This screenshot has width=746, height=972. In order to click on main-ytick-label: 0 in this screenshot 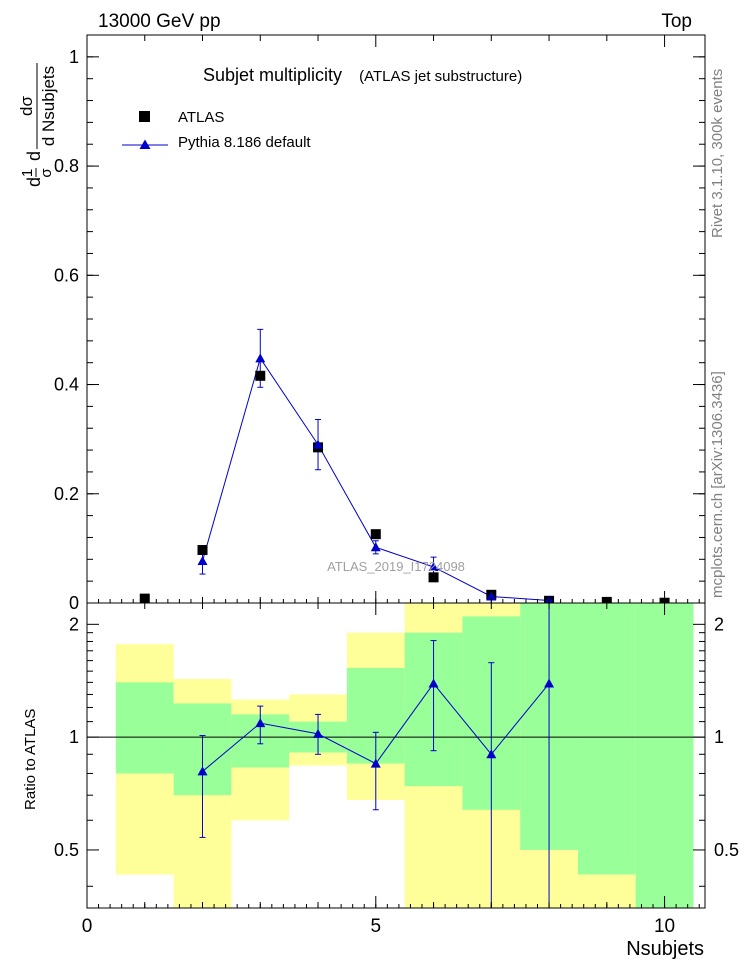, I will do `click(74, 603)`.